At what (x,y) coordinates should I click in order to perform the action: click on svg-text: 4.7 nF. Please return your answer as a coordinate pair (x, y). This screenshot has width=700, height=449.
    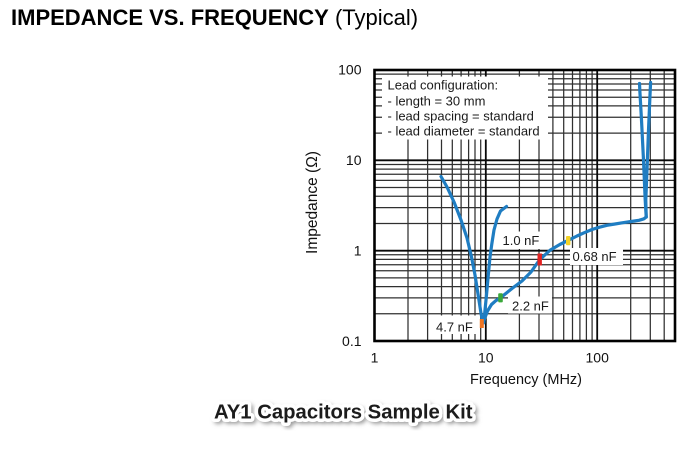
    Looking at the image, I should click on (454, 326).